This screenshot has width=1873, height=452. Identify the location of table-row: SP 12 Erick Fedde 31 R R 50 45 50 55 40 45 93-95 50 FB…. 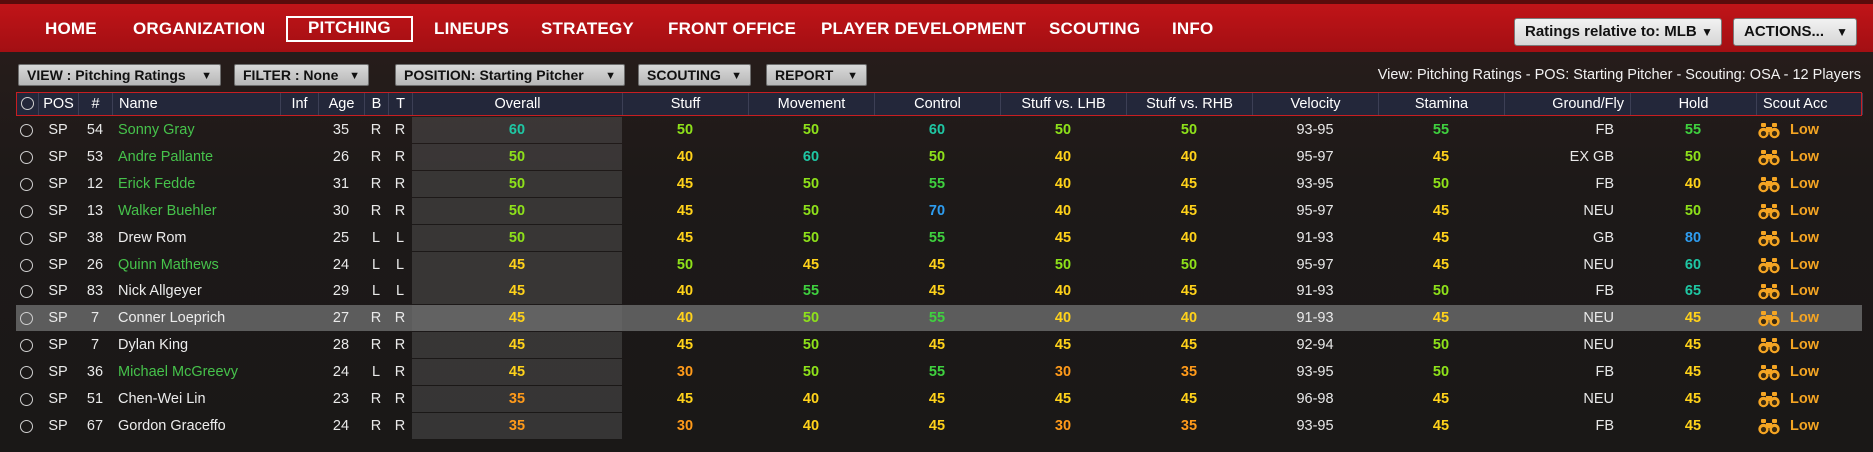
(939, 183).